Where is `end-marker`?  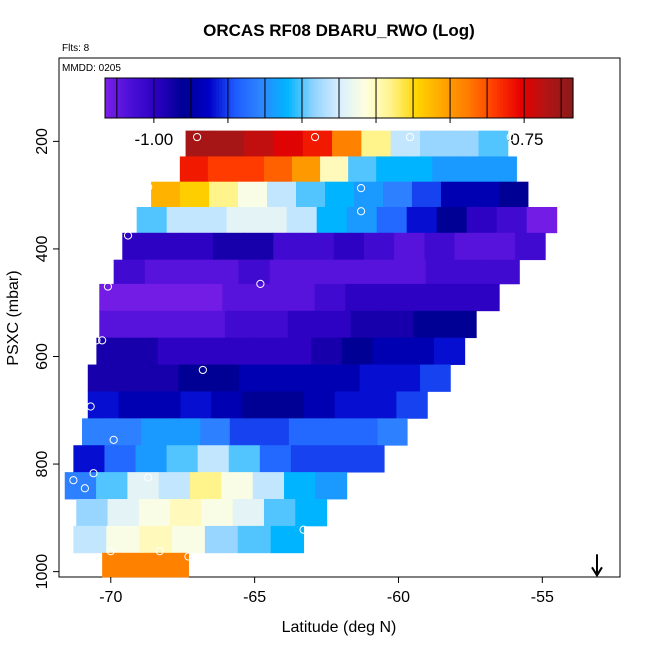 end-marker is located at coordinates (597, 566).